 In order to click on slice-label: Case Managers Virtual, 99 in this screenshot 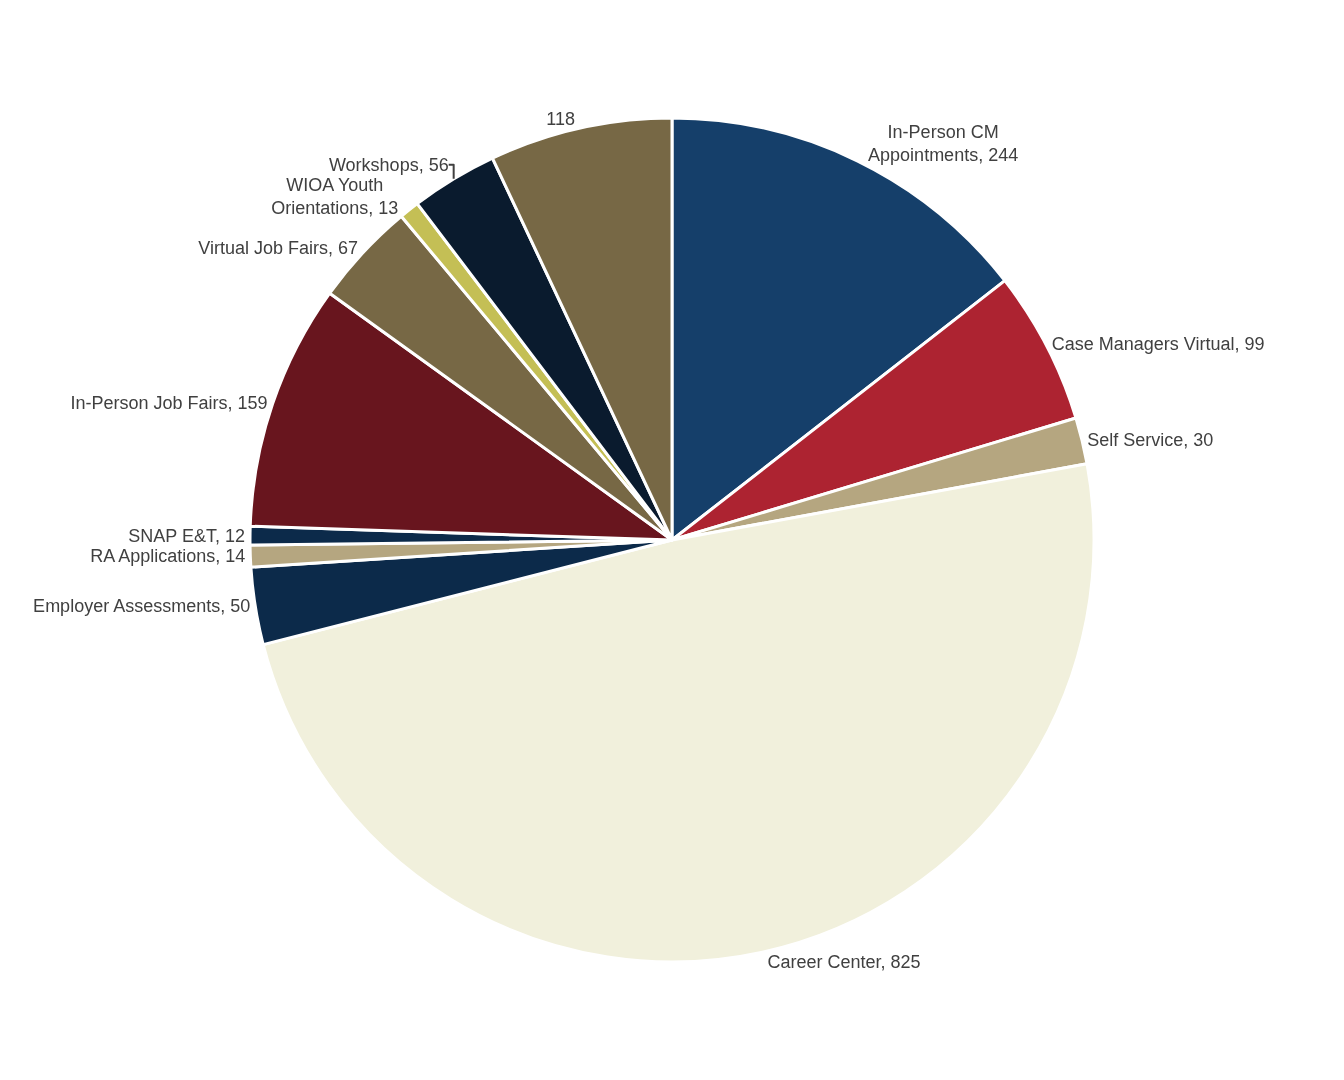, I will do `click(1158, 343)`.